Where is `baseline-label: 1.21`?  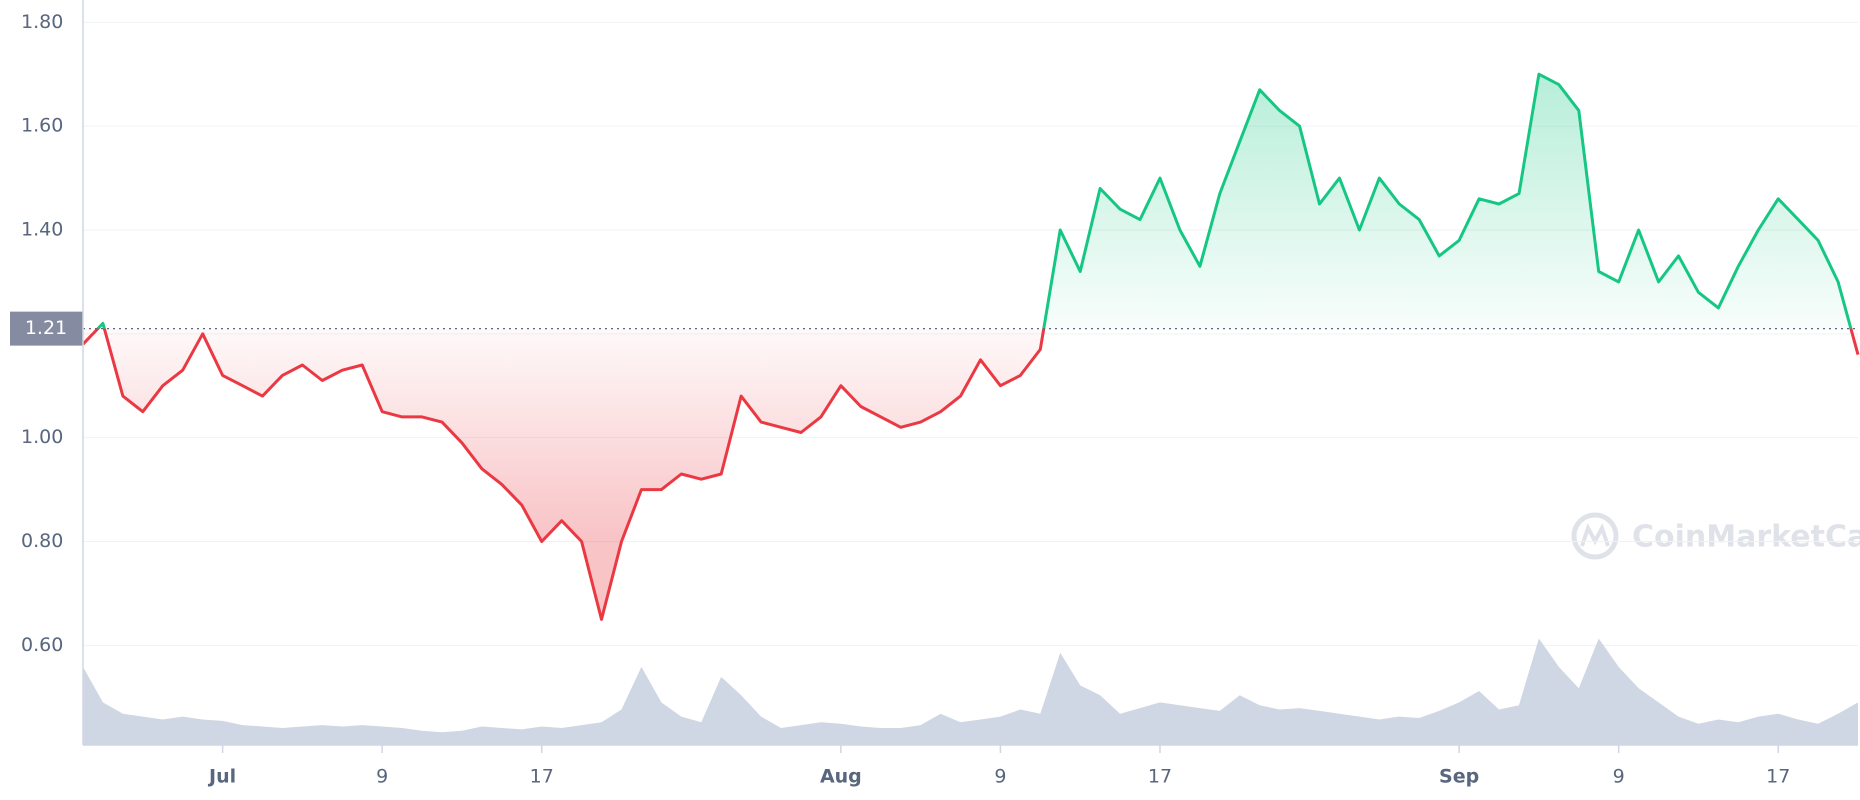 baseline-label: 1.21 is located at coordinates (46, 328).